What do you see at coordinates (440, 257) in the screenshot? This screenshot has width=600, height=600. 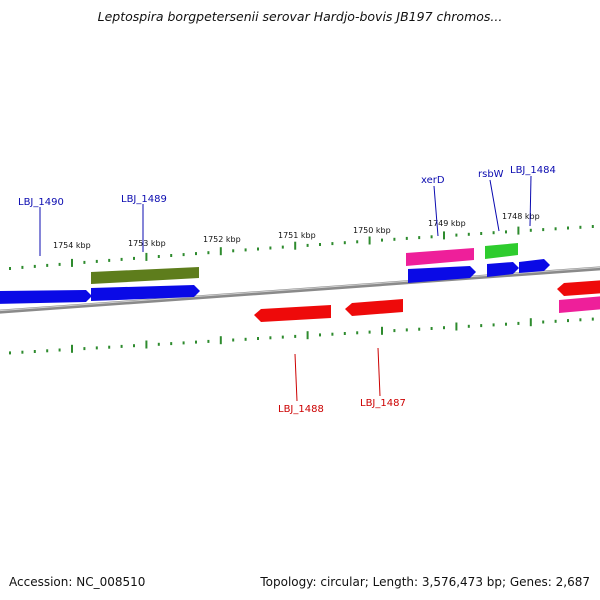 I see `gene-bar-pink-upper` at bounding box center [440, 257].